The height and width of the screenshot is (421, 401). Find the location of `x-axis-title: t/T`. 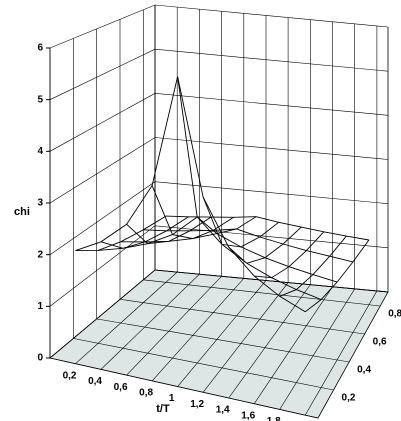

x-axis-title: t/T is located at coordinates (163, 409).